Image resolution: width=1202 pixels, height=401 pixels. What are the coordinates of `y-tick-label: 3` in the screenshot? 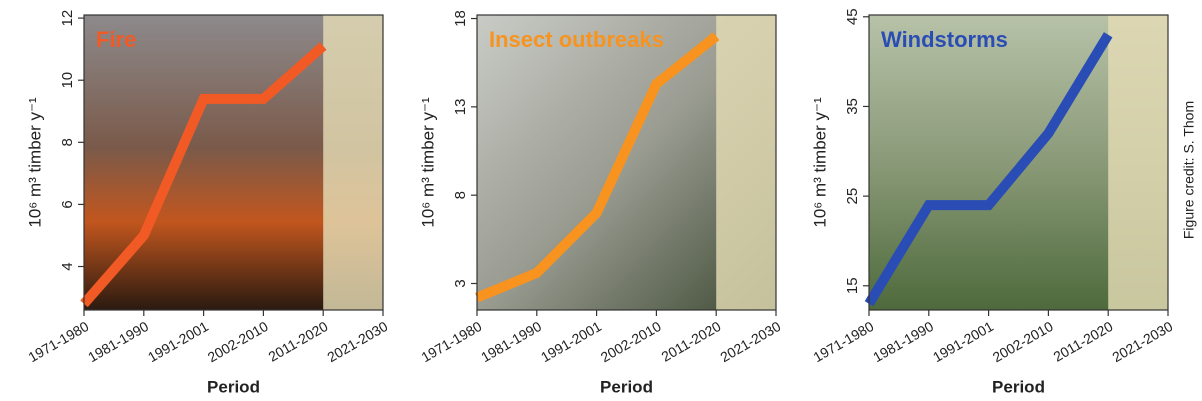 It's located at (460, 283).